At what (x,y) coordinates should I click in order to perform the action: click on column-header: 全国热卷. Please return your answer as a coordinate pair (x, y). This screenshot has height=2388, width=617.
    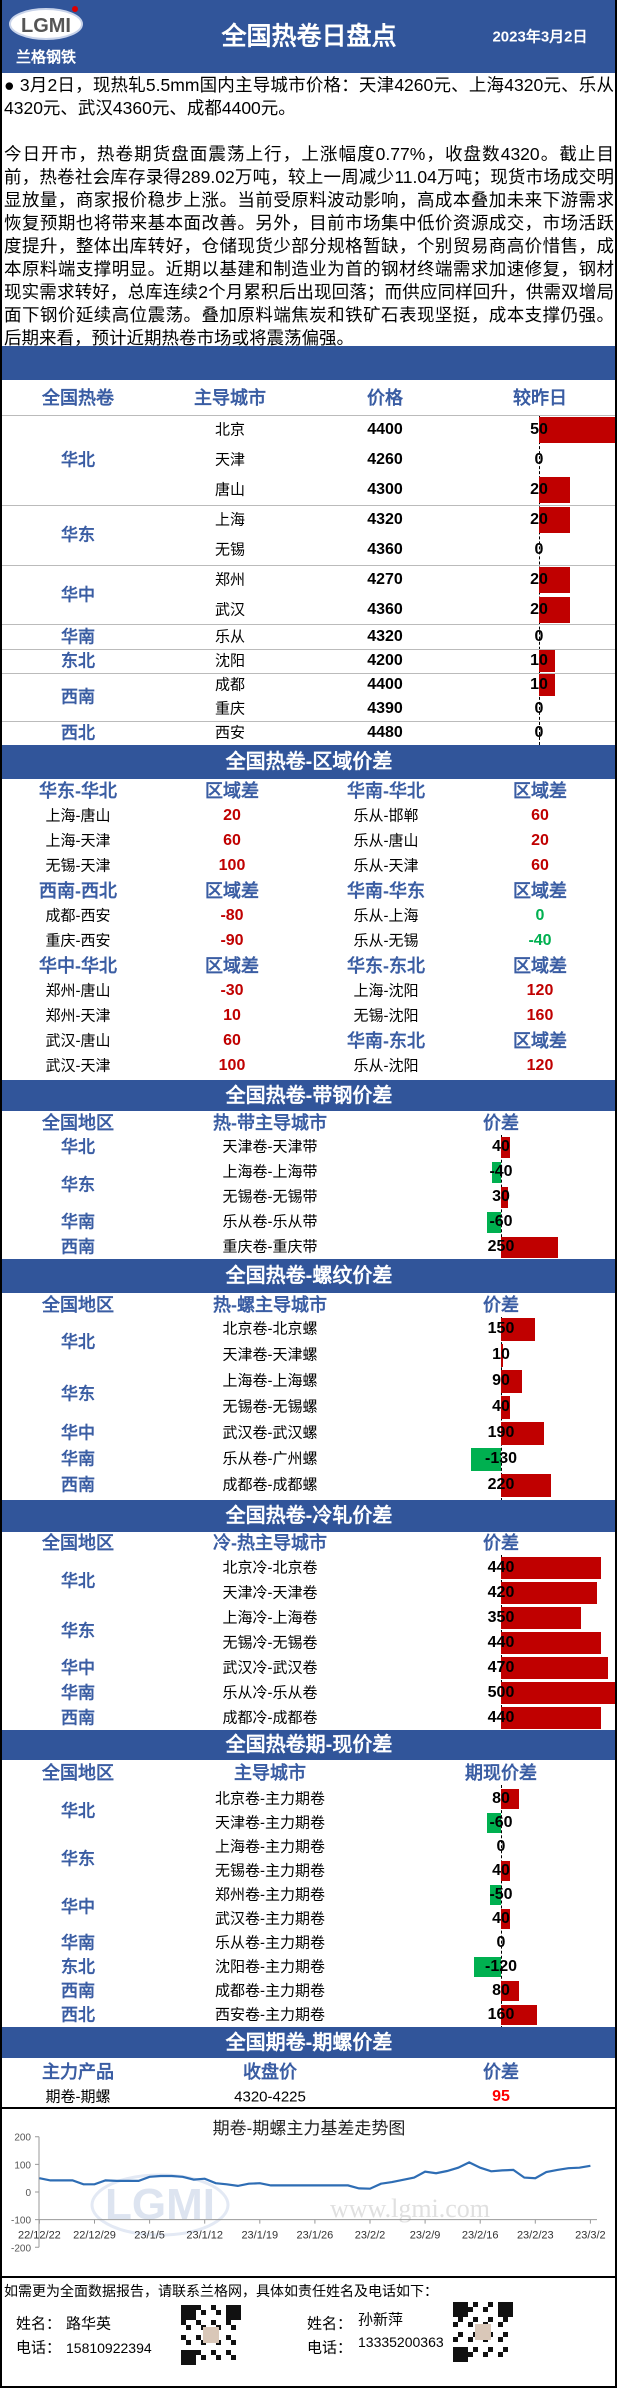
    Looking at the image, I should click on (78, 398).